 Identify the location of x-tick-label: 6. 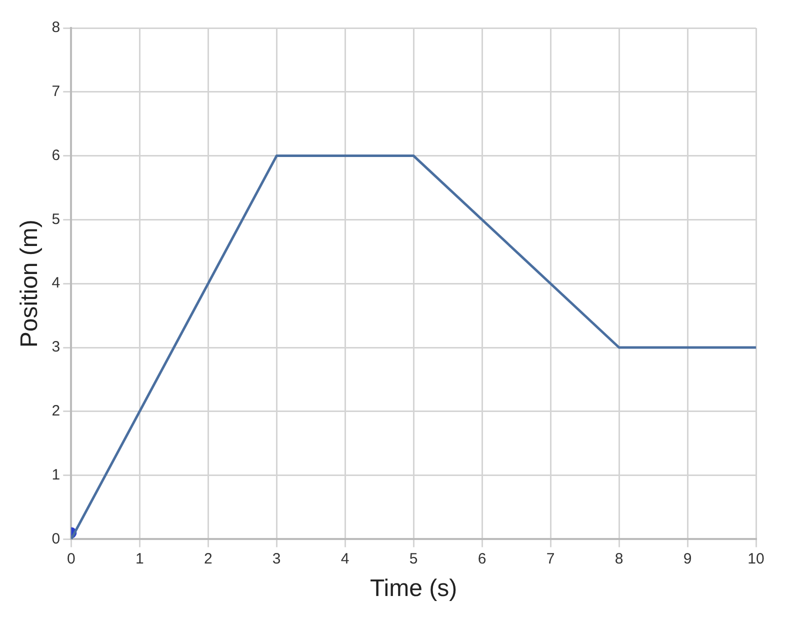
(482, 559).